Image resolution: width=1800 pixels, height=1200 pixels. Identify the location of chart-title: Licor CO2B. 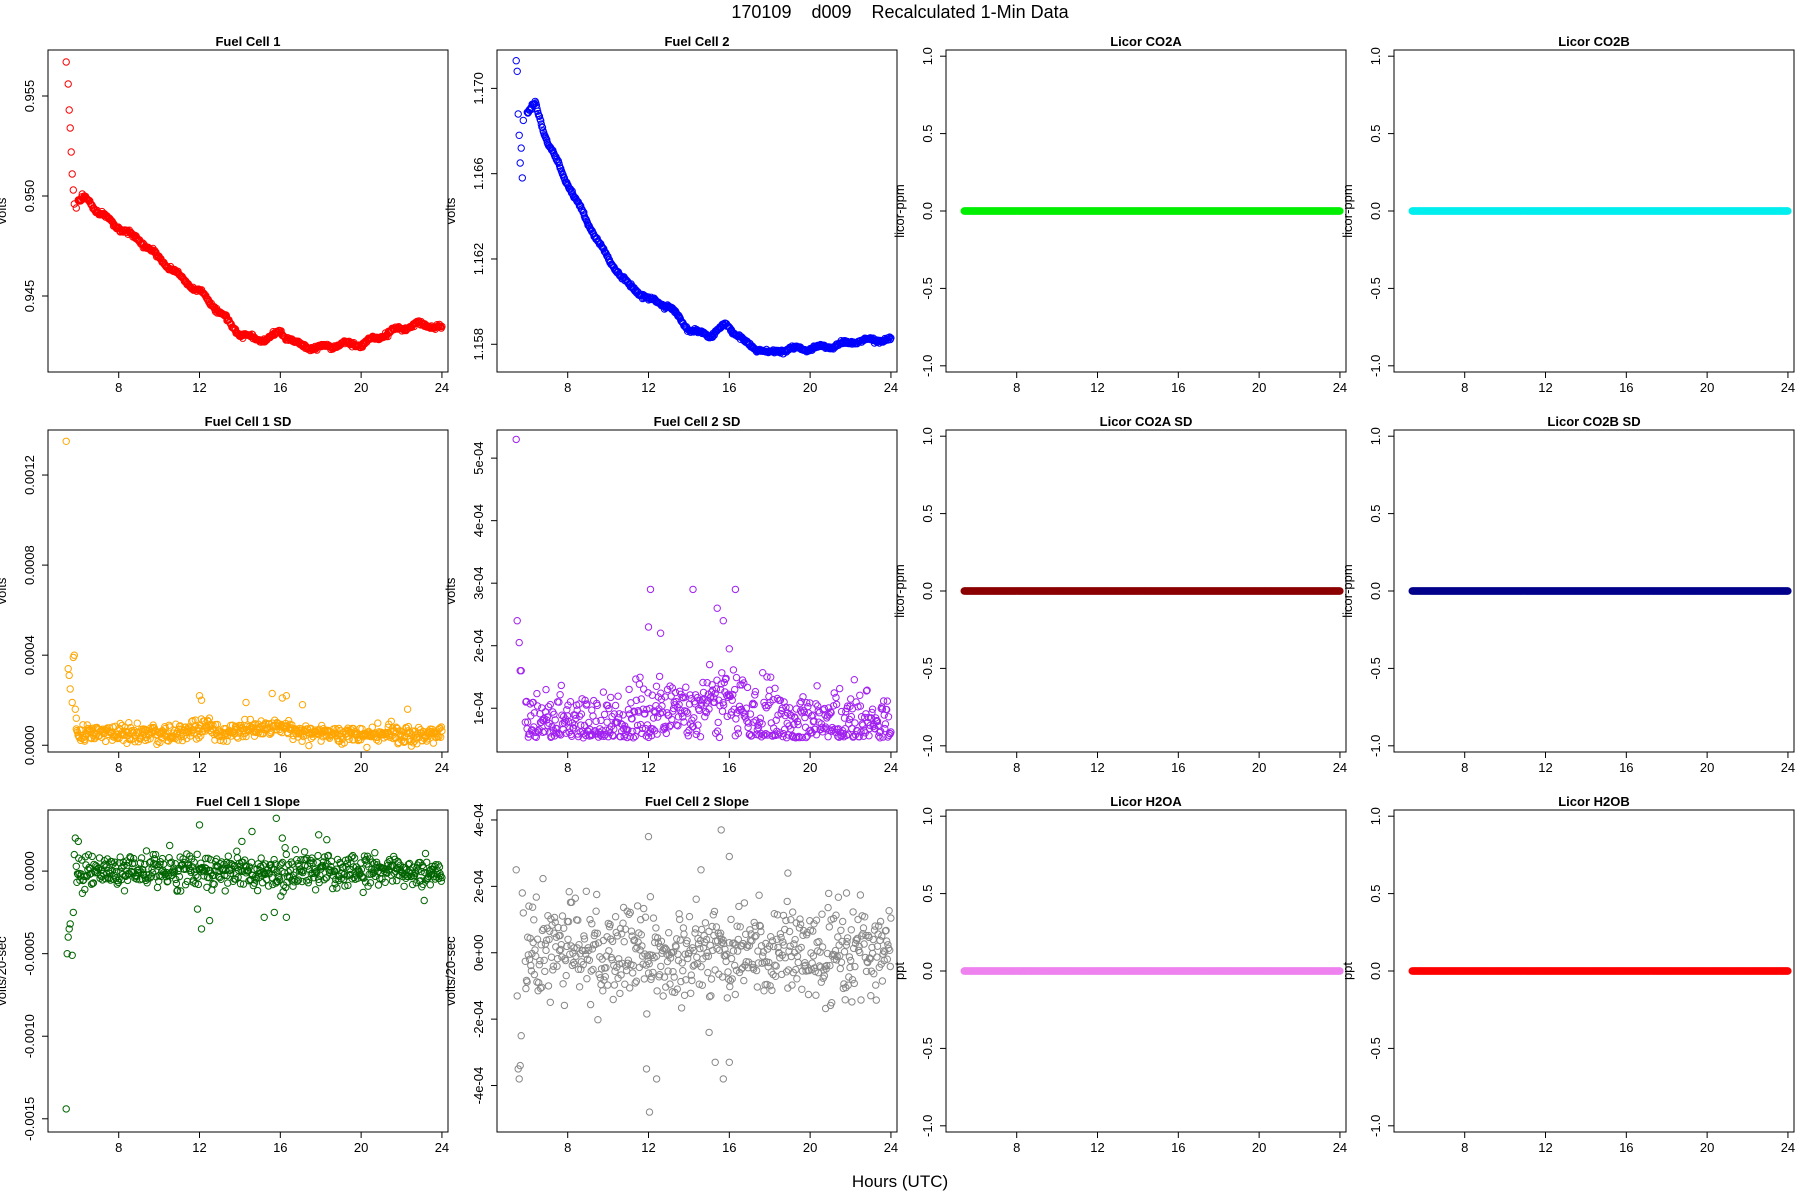
(1594, 41).